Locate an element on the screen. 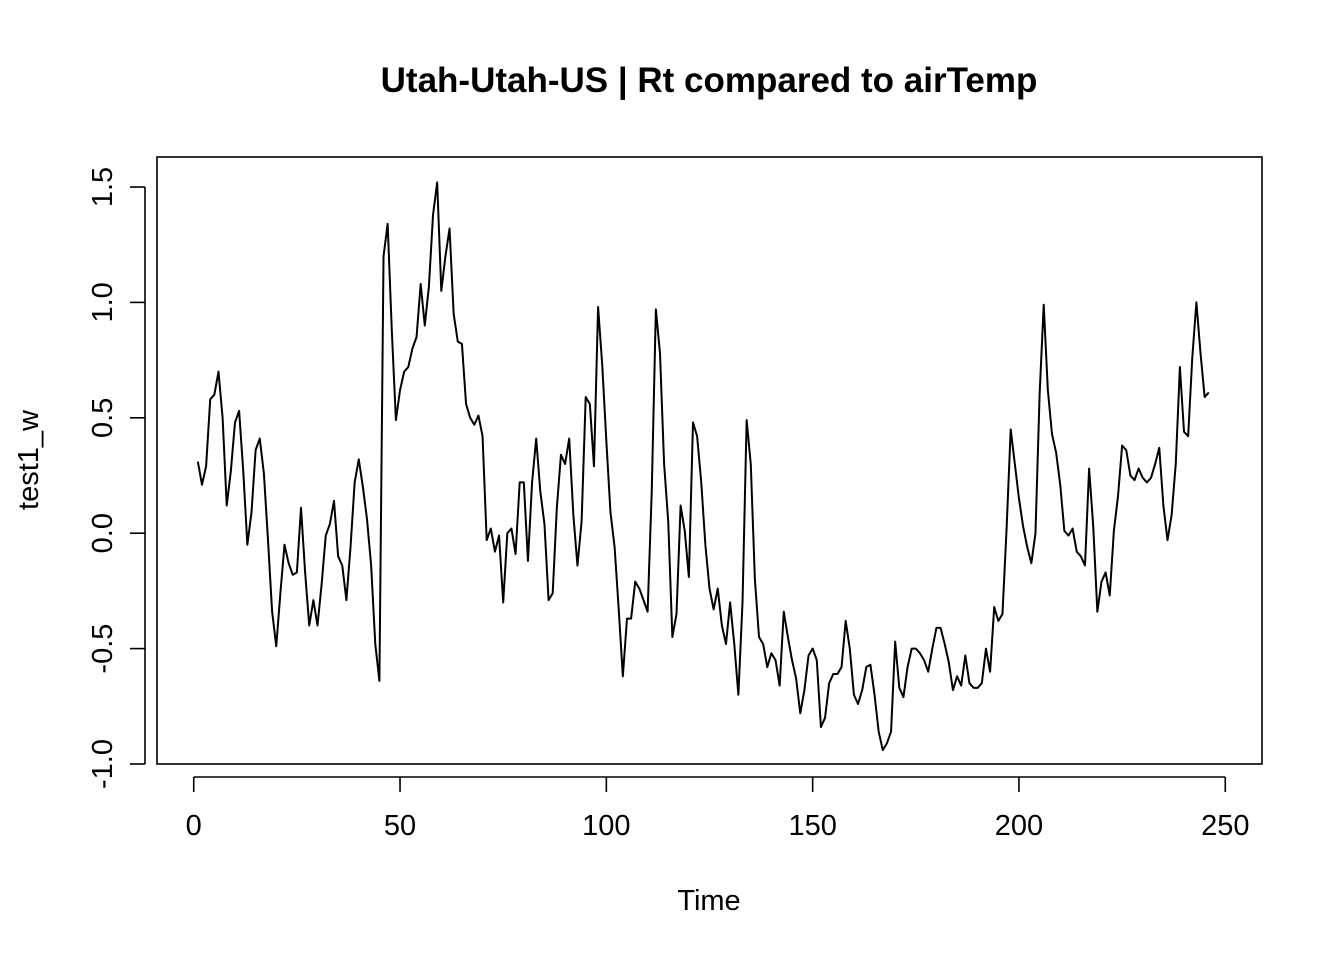 The height and width of the screenshot is (960, 1344). x-axis: 0 50 100 150 200 250 is located at coordinates (717, 809).